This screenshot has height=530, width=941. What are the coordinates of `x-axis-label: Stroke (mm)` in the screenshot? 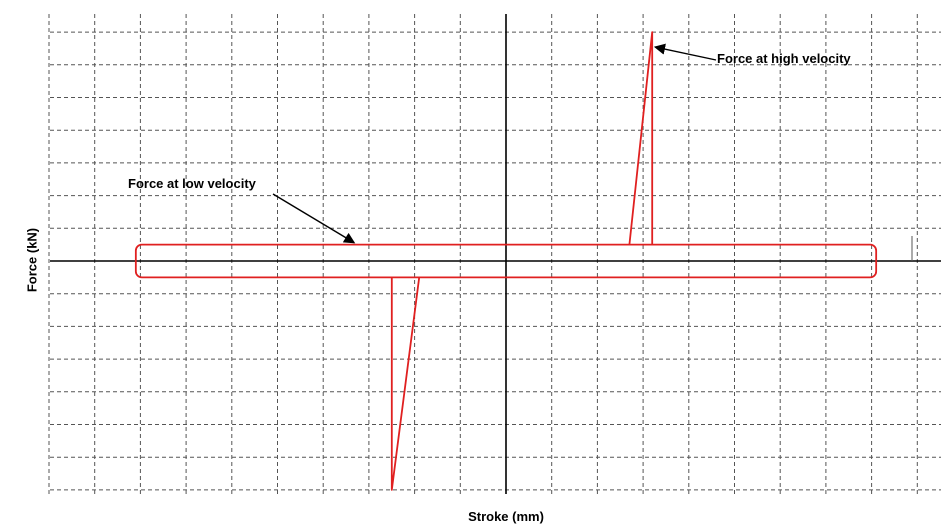 It's located at (506, 516).